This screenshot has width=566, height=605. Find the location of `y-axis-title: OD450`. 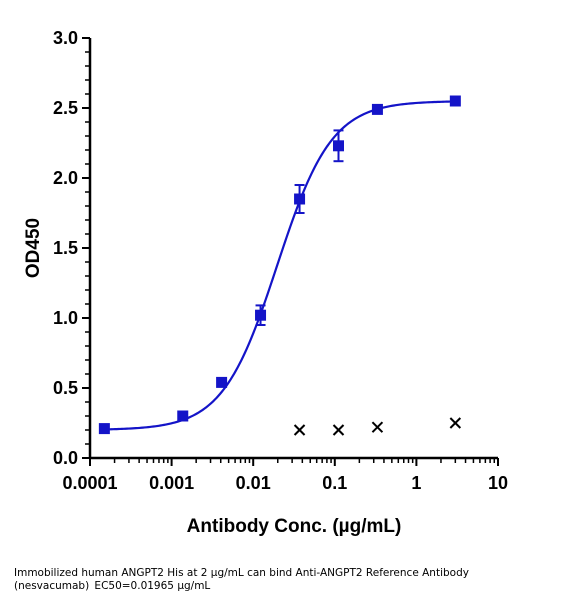

y-axis-title: OD450 is located at coordinates (33, 248).